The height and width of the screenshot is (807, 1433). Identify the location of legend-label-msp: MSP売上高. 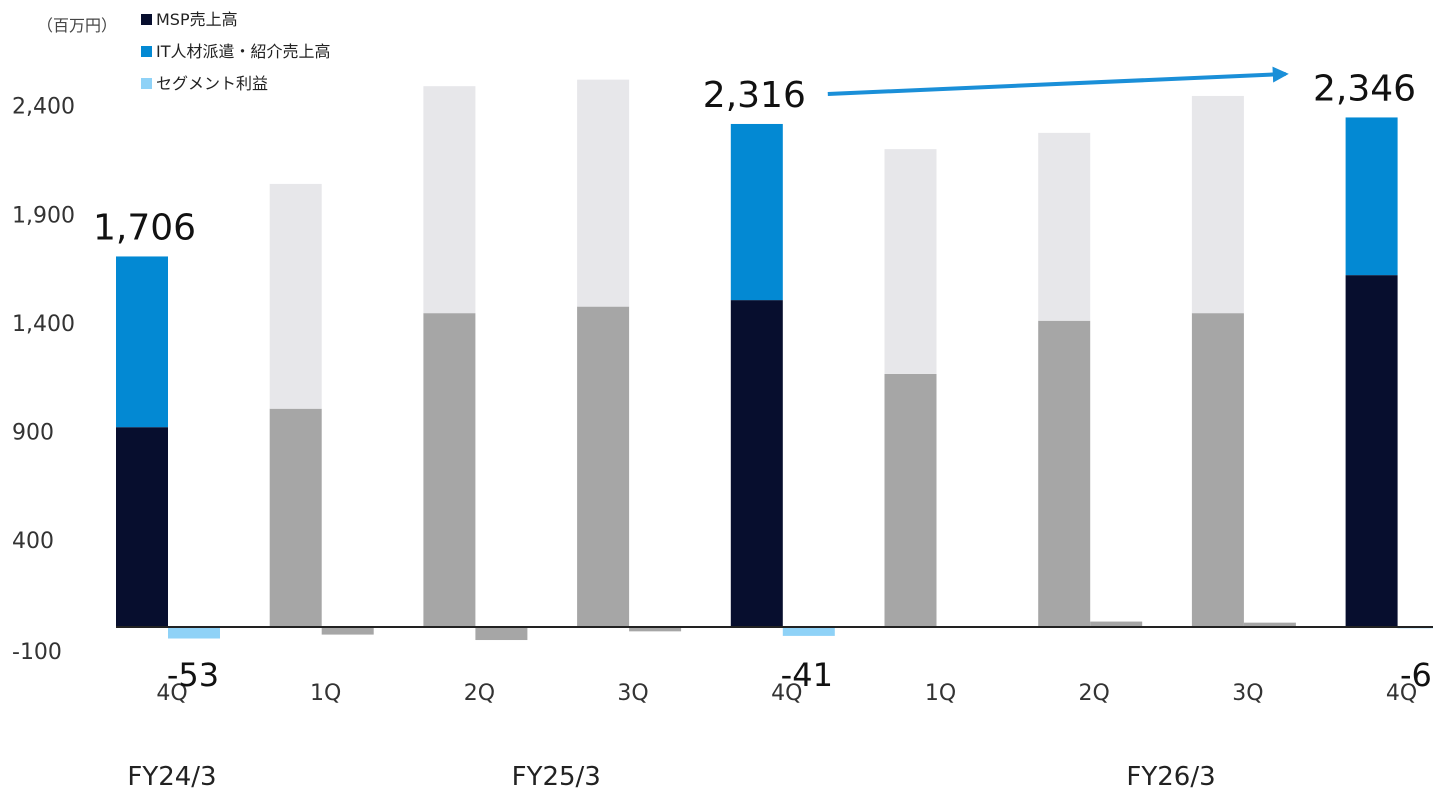
(197, 19).